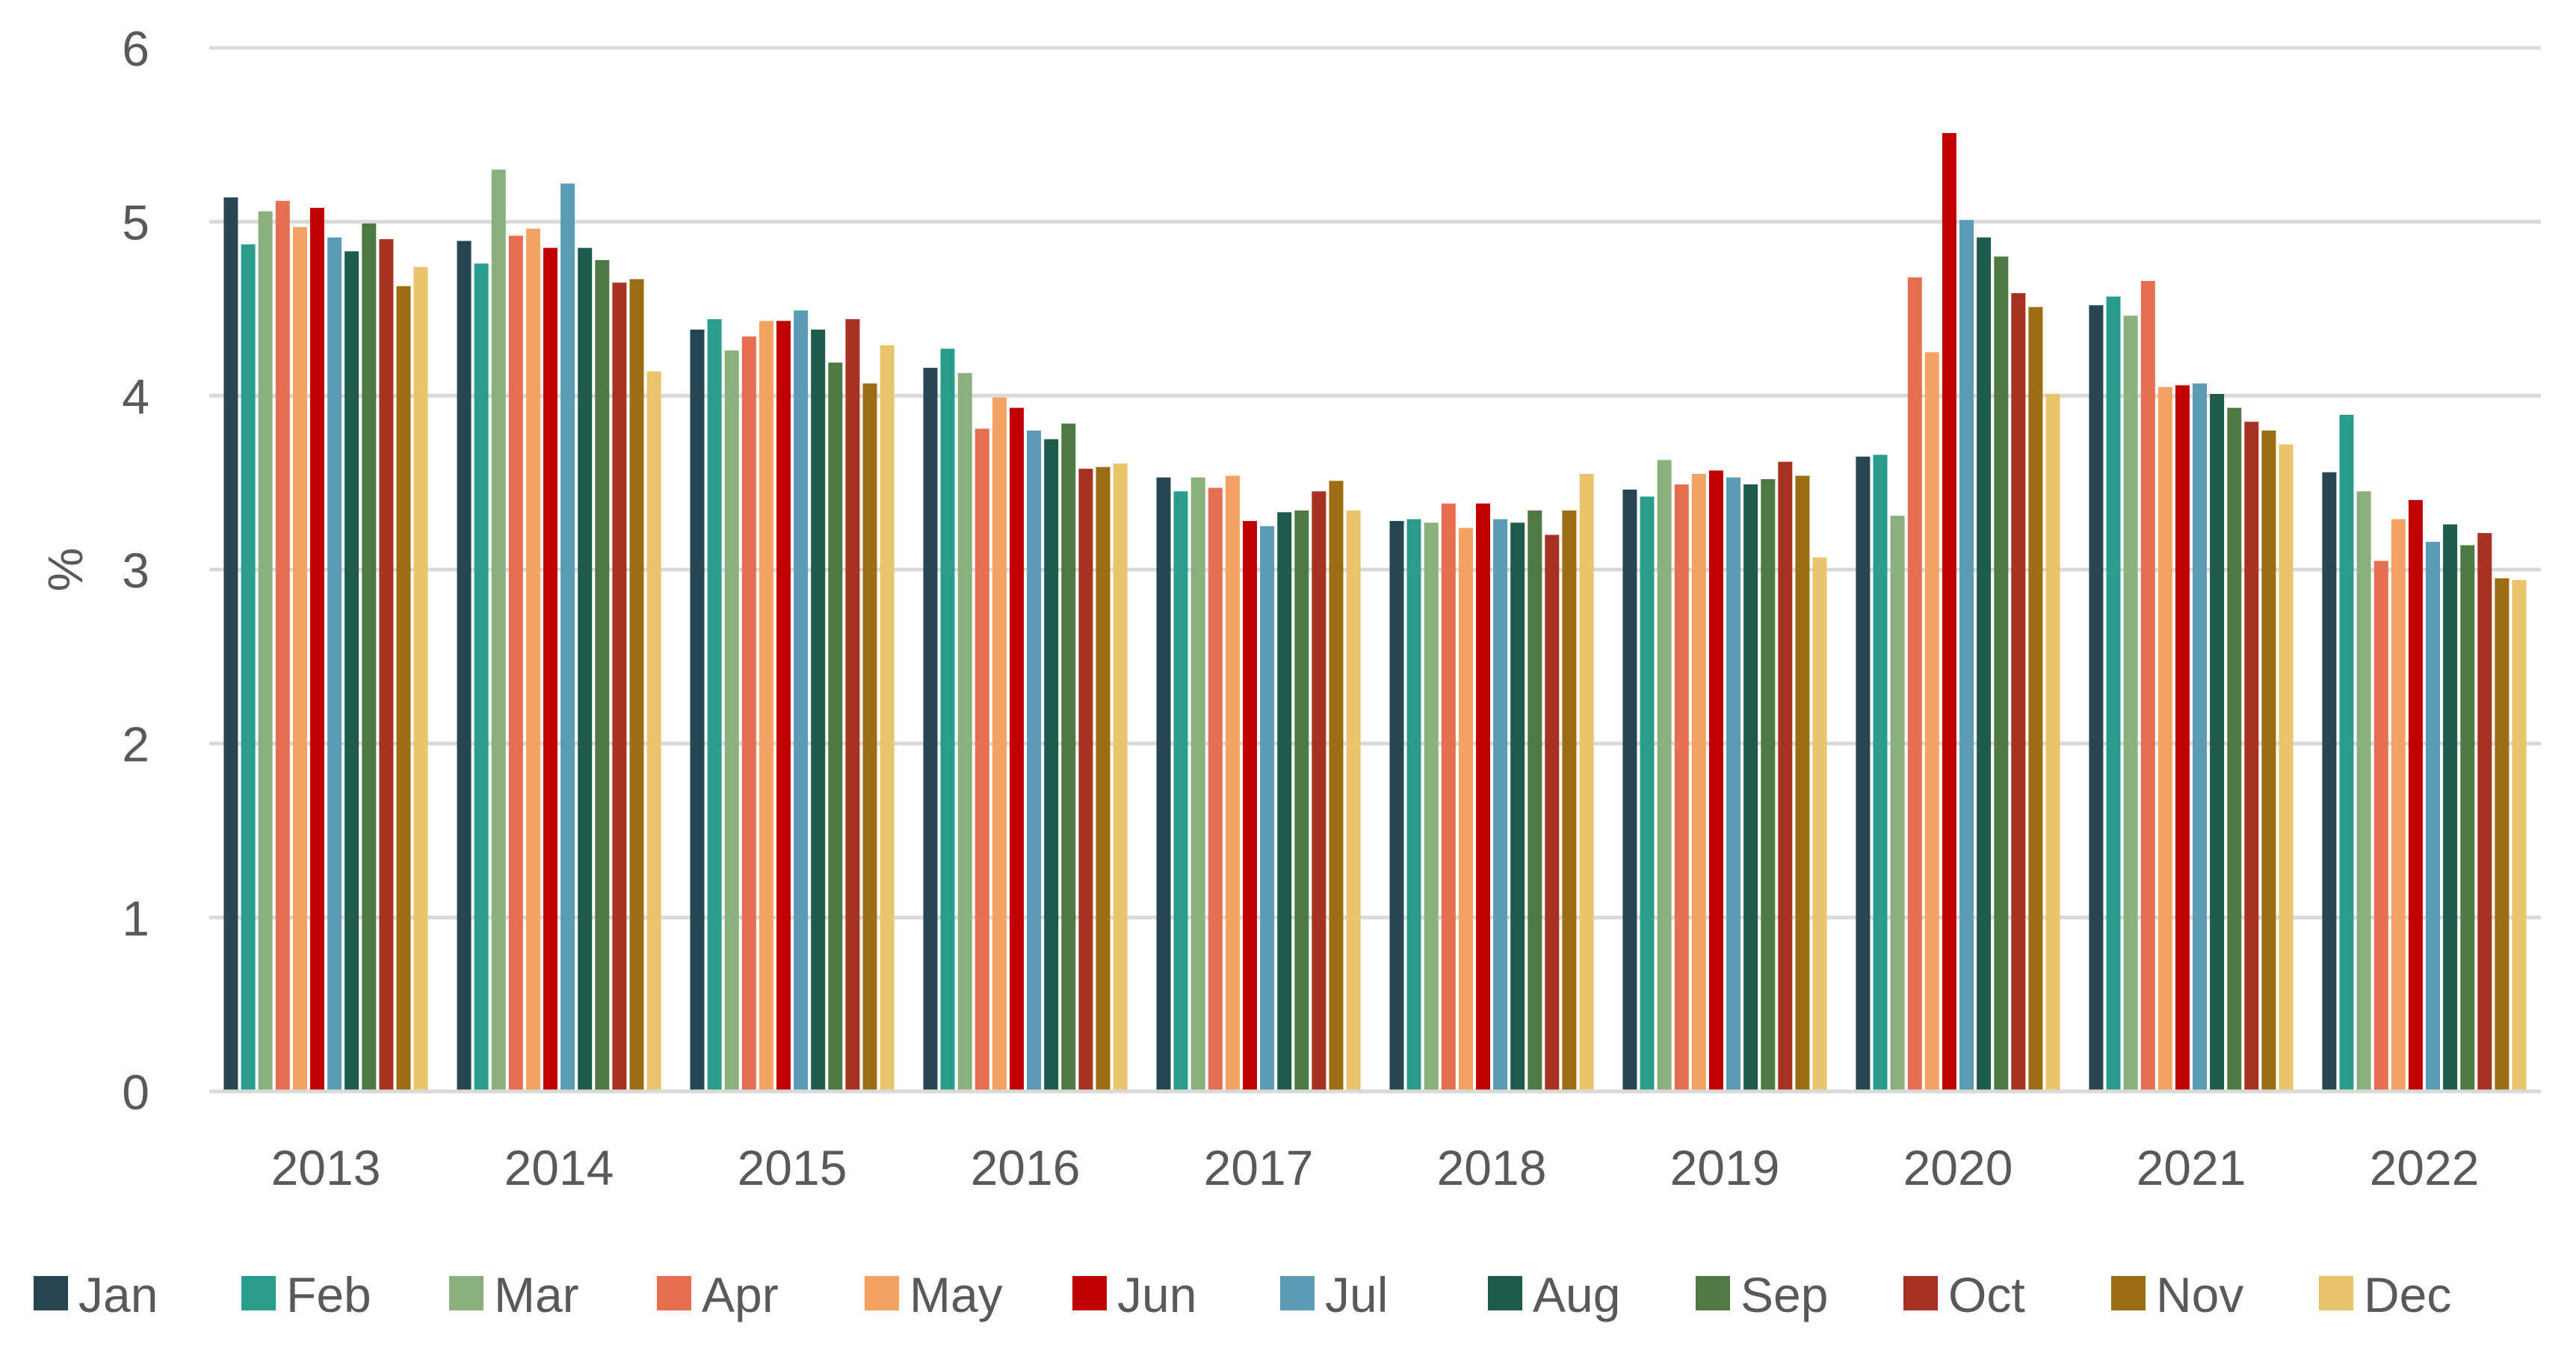 Image resolution: width=2576 pixels, height=1359 pixels. I want to click on bar-nov-2015, so click(869, 737).